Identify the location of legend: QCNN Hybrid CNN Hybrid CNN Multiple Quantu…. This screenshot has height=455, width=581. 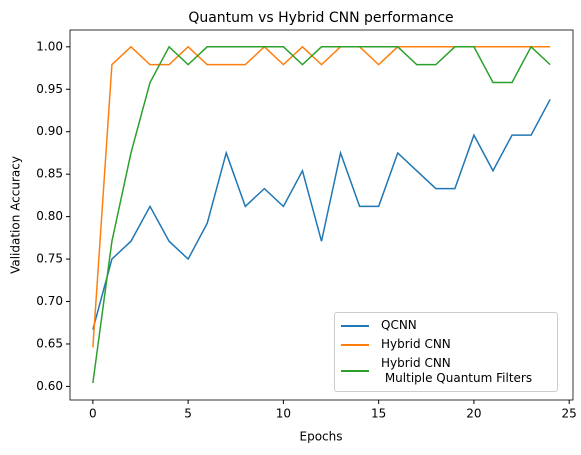
(446, 352).